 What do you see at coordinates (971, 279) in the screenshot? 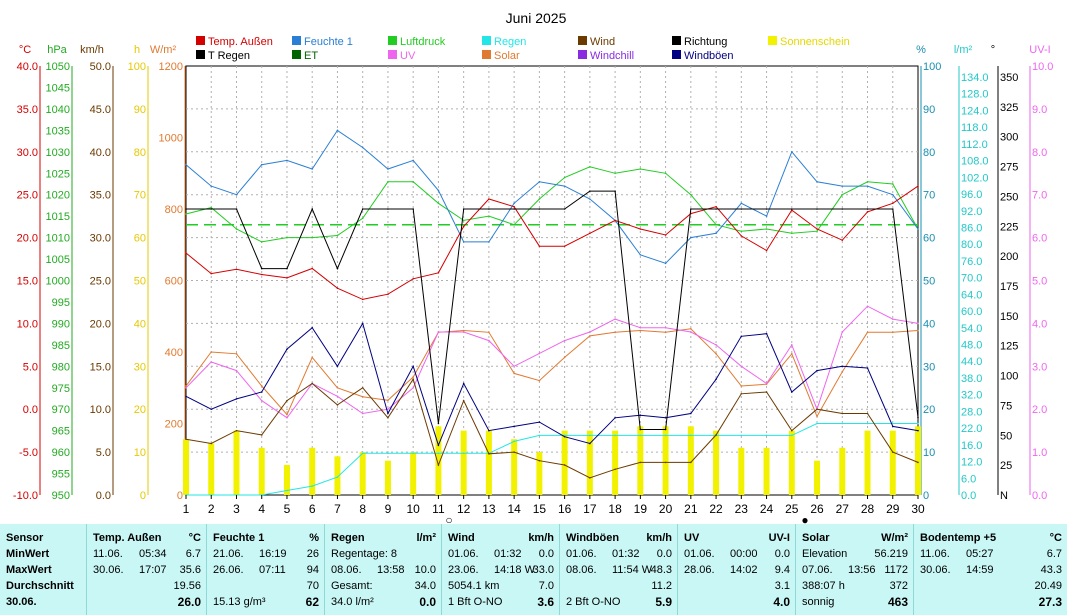
I see `axis-tick-label: 70.0` at bounding box center [971, 279].